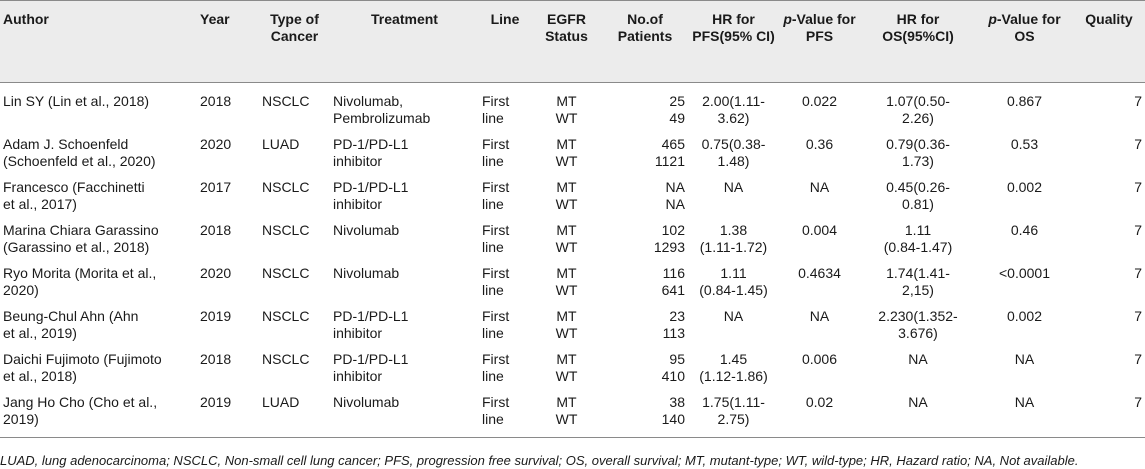 Image resolution: width=1145 pixels, height=469 pixels. I want to click on cell-author-line: 2019), so click(21, 418).